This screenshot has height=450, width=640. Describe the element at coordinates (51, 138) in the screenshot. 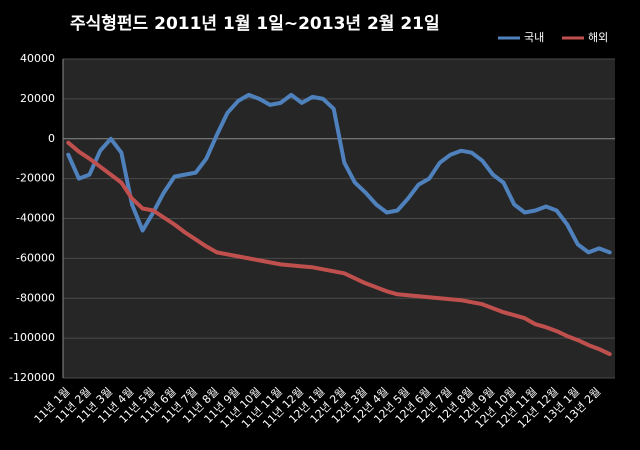

I see `y-tick-label: 0` at that location.